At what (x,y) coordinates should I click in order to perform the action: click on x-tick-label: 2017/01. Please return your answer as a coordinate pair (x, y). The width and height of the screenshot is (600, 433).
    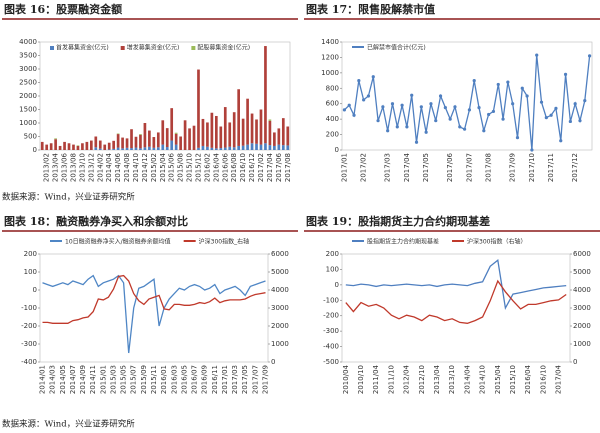
    Looking at the image, I should click on (344, 167).